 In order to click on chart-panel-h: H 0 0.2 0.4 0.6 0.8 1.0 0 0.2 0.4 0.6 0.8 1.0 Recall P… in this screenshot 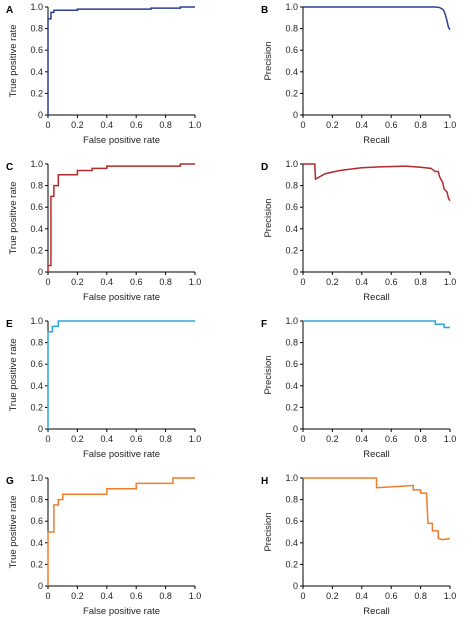, I will do `click(358, 545)`.